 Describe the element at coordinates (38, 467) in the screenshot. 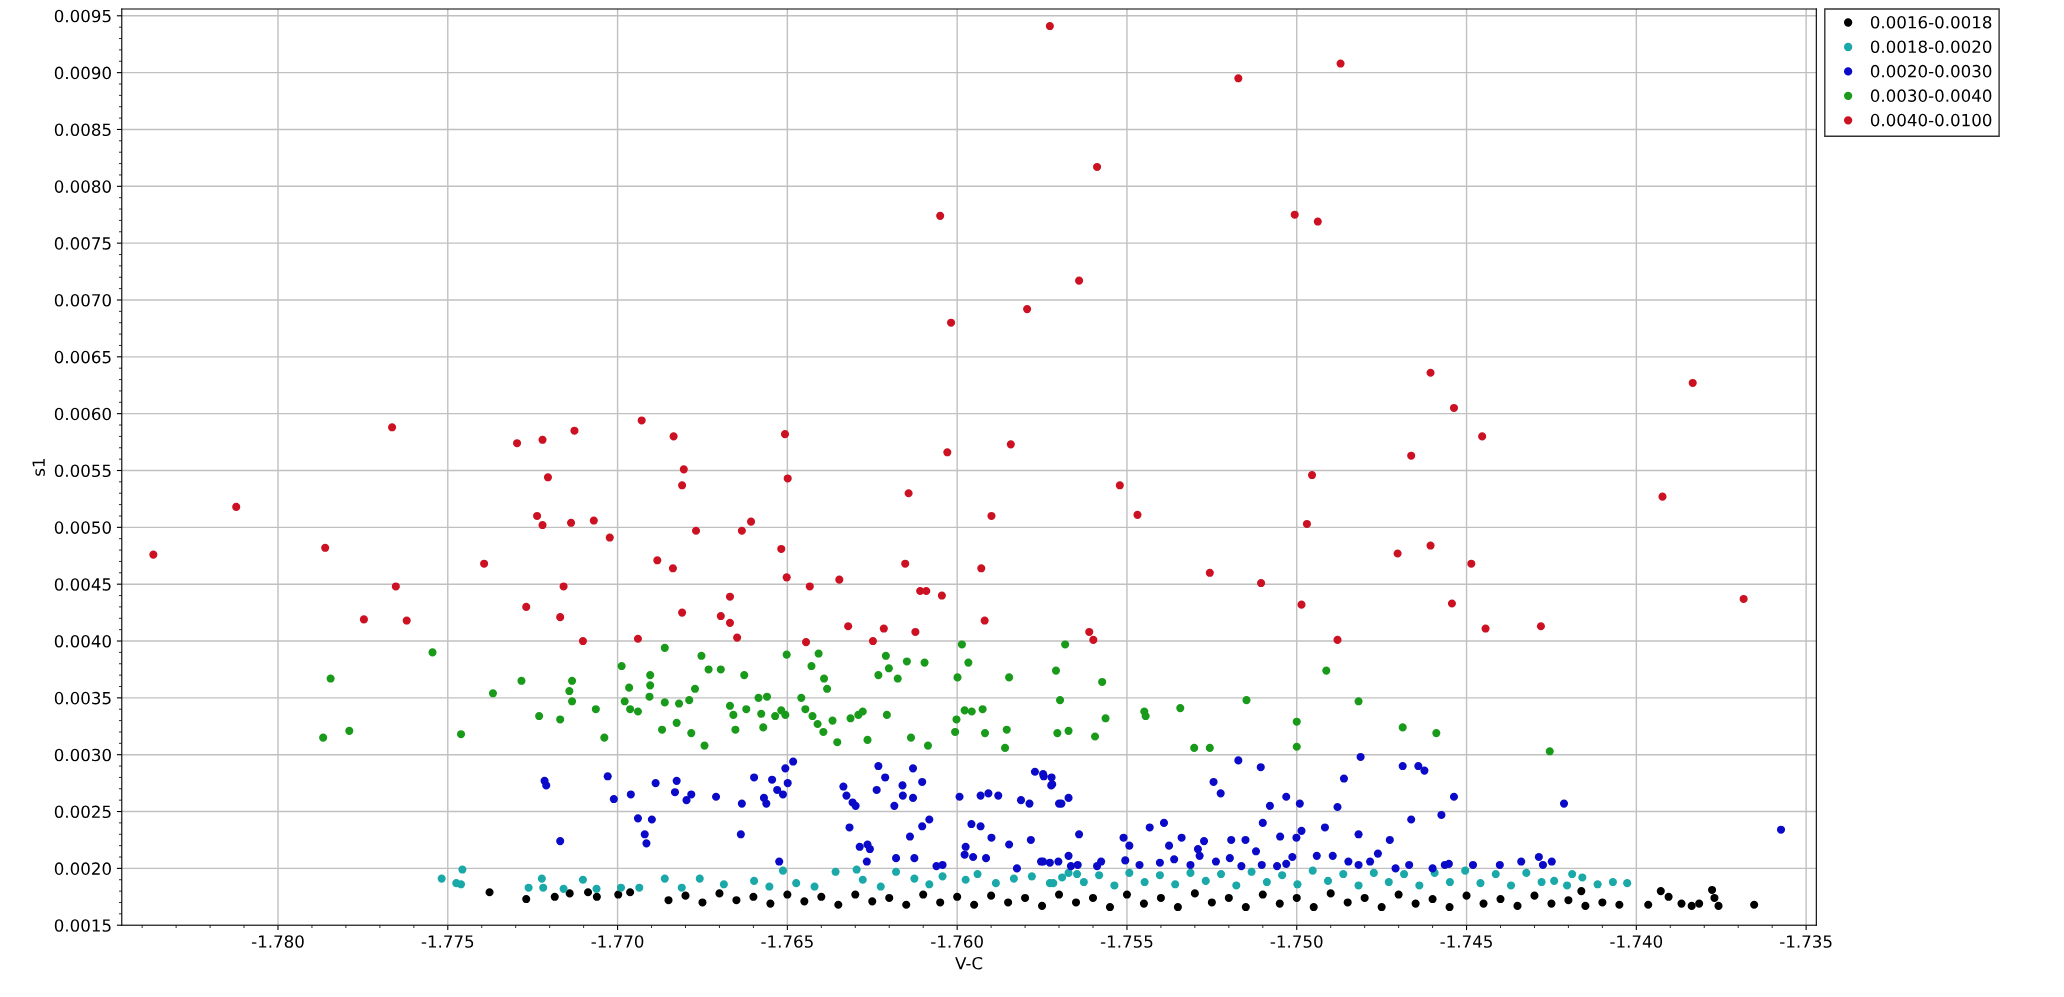

I see `y-axis-title: s1` at that location.